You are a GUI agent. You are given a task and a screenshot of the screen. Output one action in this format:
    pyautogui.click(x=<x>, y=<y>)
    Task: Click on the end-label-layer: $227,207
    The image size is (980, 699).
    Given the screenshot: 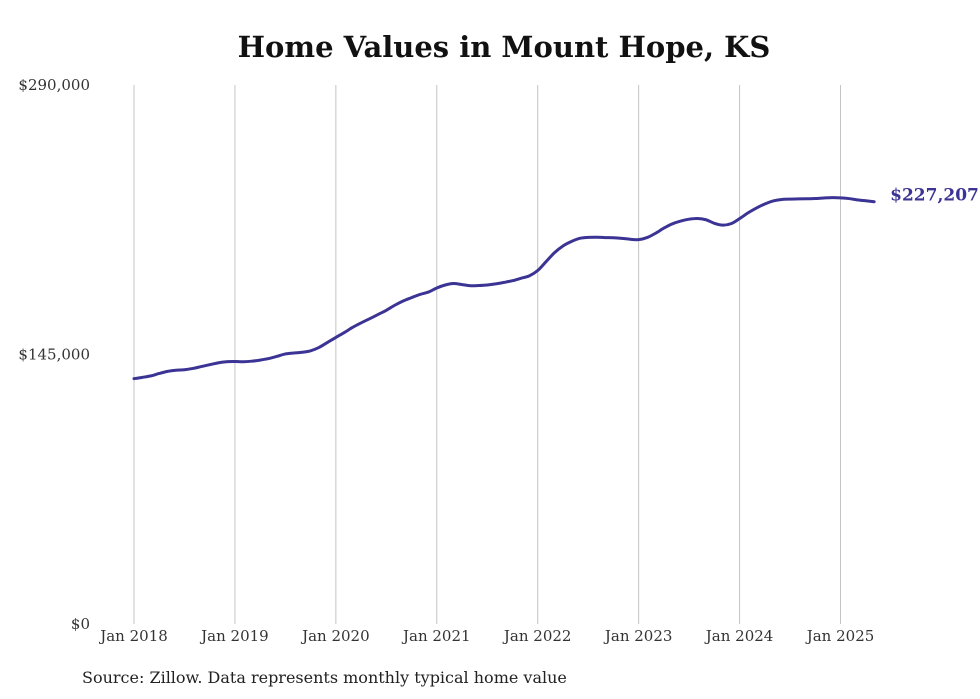 What is the action you would take?
    pyautogui.click(x=934, y=196)
    